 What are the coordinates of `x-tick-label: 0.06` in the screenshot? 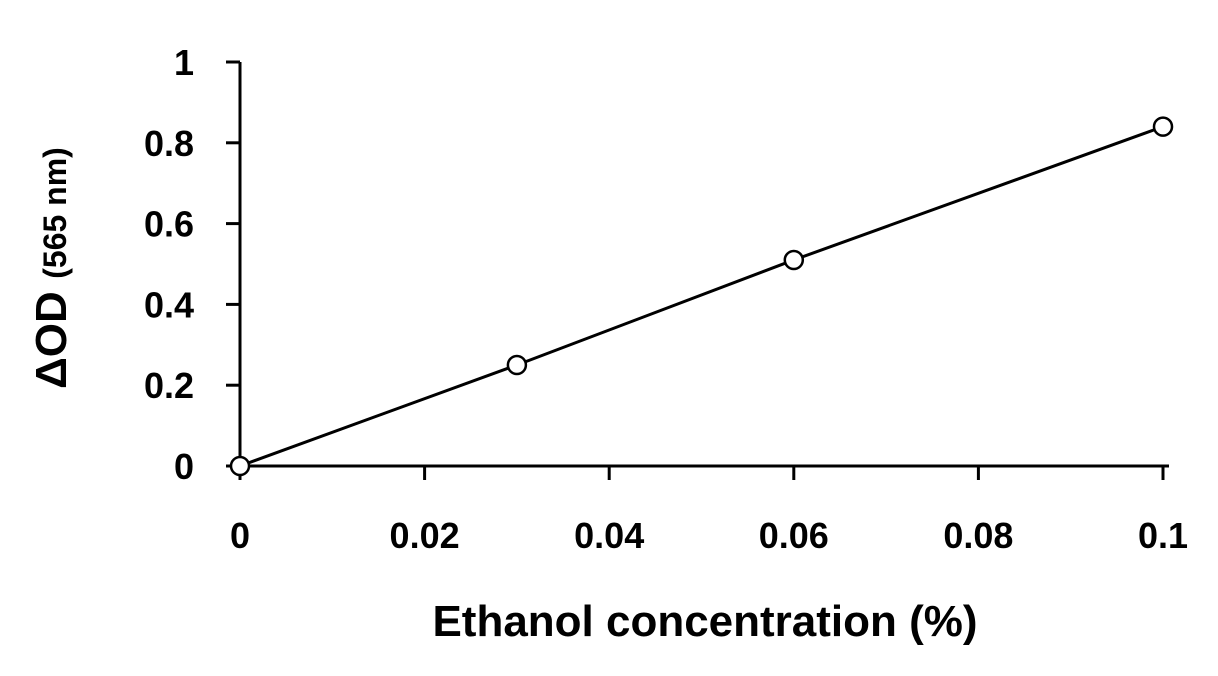 It's located at (794, 535).